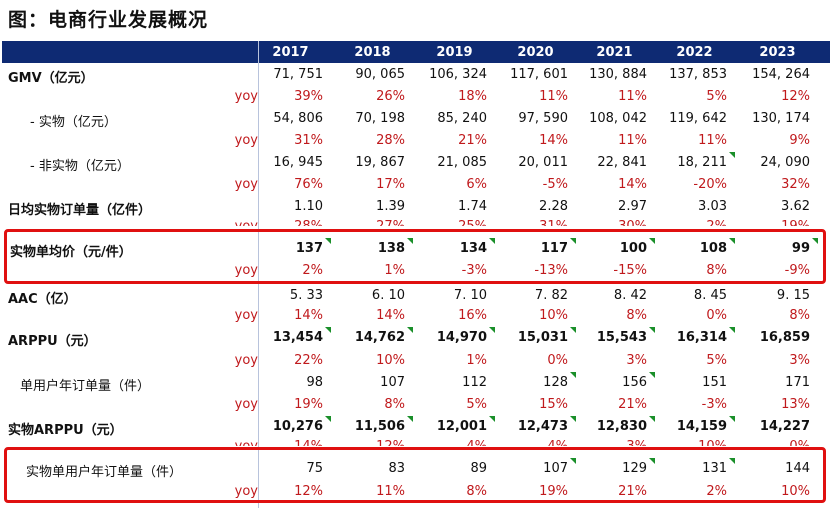 The width and height of the screenshot is (830, 508). What do you see at coordinates (784, 426) in the screenshot?
I see `table-cell: 14,227` at bounding box center [784, 426].